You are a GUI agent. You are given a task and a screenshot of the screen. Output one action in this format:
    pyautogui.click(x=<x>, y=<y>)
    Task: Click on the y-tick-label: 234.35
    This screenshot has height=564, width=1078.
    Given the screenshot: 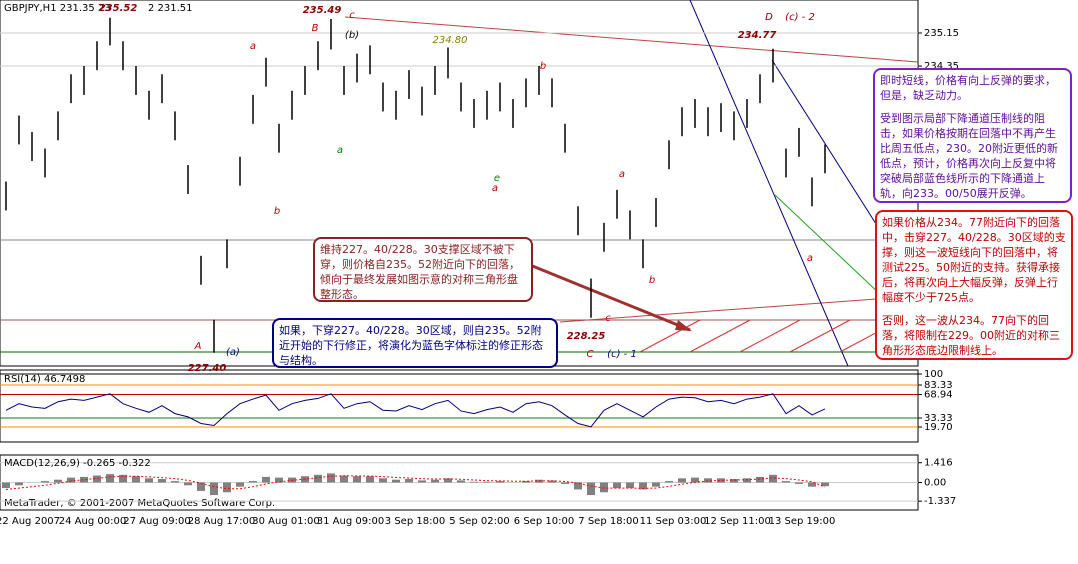 What is the action you would take?
    pyautogui.click(x=941, y=66)
    